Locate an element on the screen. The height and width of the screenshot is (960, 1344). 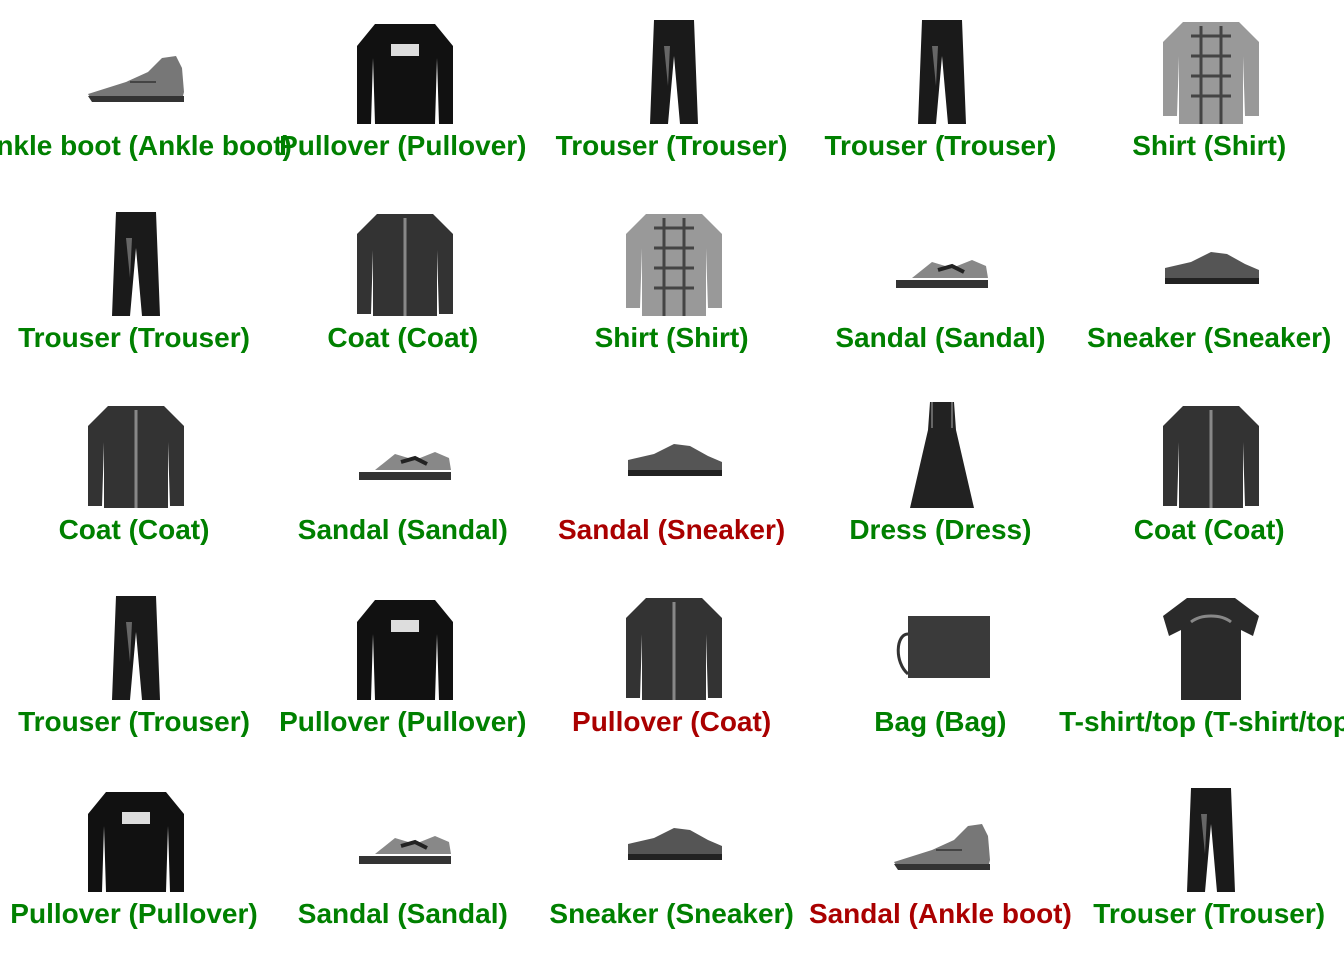
grid-cell: Sandal (Sneaker) is located at coordinates (672, 480).